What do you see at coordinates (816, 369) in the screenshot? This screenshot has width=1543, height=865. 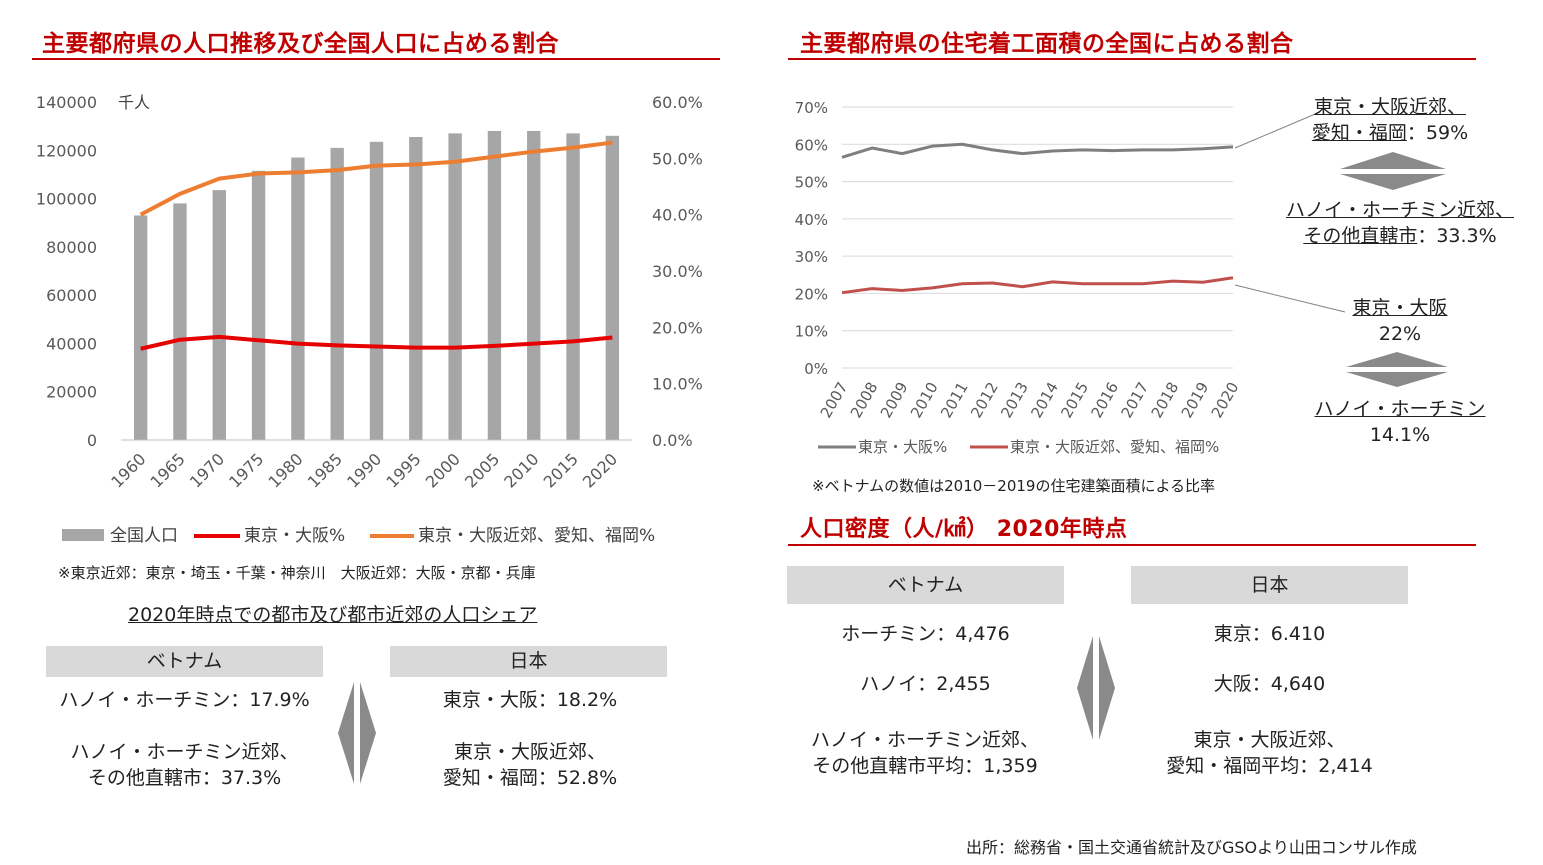 I see `y-tick-label: 0%` at bounding box center [816, 369].